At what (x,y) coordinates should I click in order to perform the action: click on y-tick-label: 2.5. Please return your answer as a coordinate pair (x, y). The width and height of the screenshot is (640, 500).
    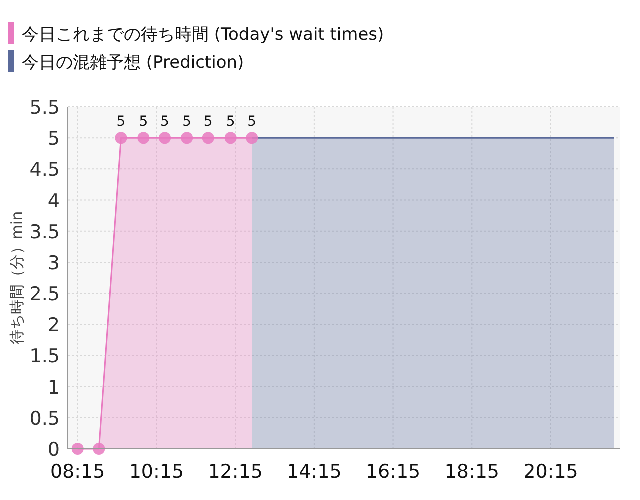
    Looking at the image, I should click on (45, 295).